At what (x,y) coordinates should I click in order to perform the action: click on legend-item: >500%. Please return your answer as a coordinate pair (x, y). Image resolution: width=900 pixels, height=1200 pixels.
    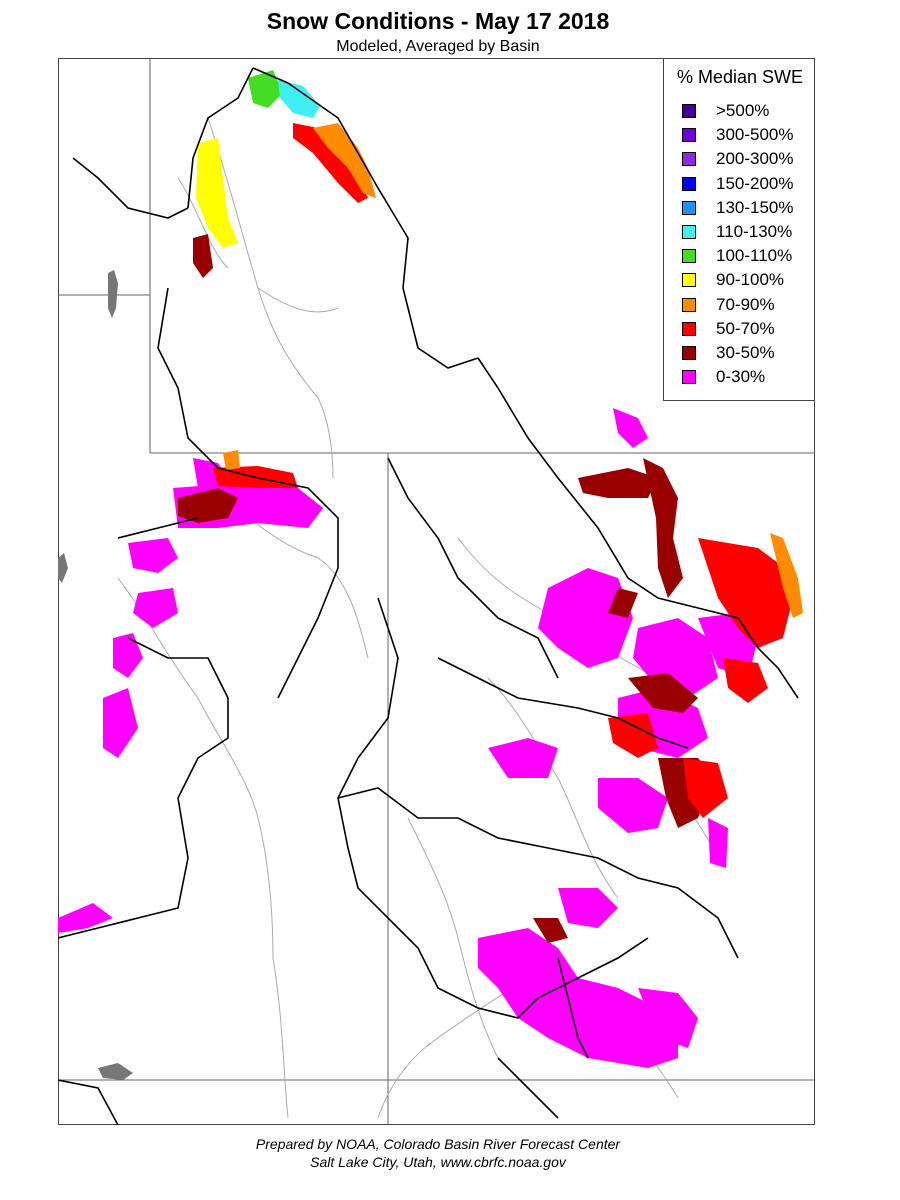
    Looking at the image, I should click on (738, 111).